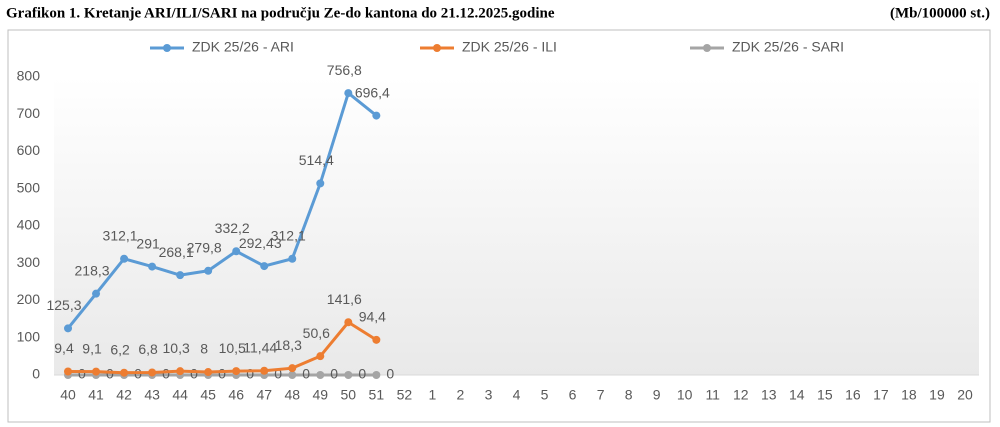 The width and height of the screenshot is (1000, 427). What do you see at coordinates (292, 395) in the screenshot?
I see `x-tick-label: 48` at bounding box center [292, 395].